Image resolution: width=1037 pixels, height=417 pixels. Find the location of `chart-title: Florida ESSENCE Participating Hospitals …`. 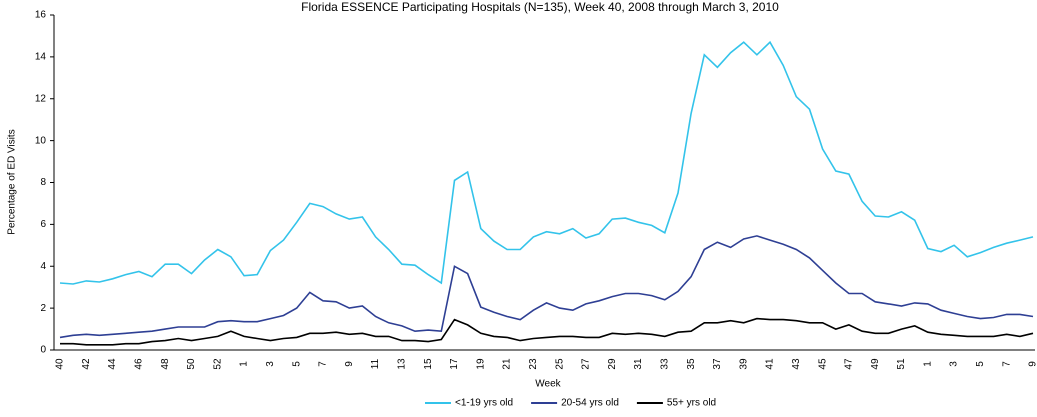

chart-title: Florida ESSENCE Participating Hospitals … is located at coordinates (540, 7).